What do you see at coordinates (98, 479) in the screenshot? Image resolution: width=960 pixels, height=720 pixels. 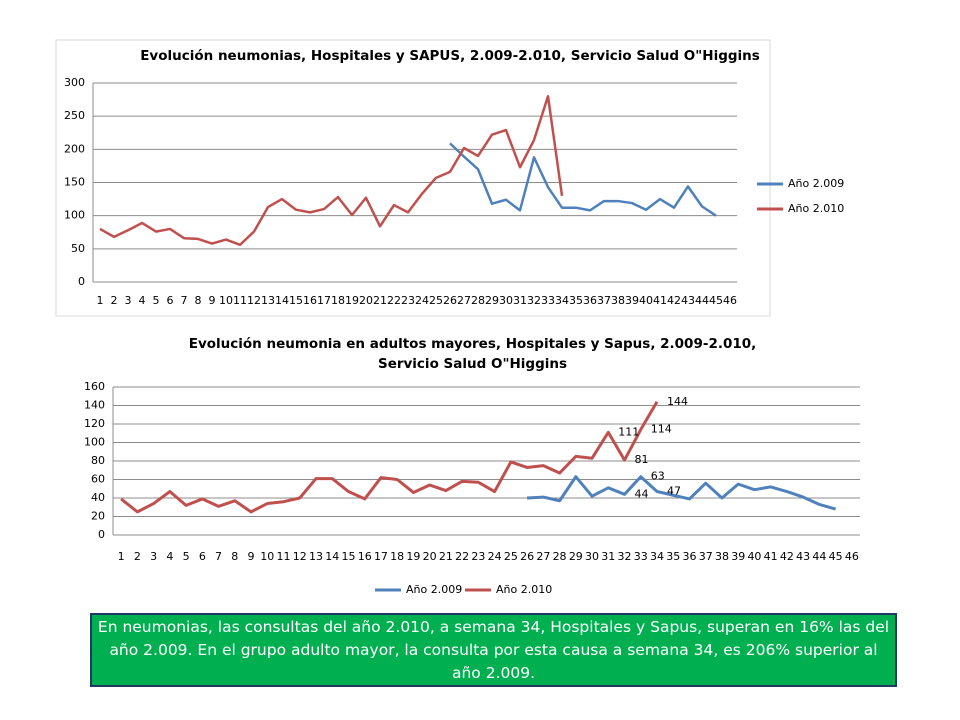 I see `y-tick-label: 60` at bounding box center [98, 479].